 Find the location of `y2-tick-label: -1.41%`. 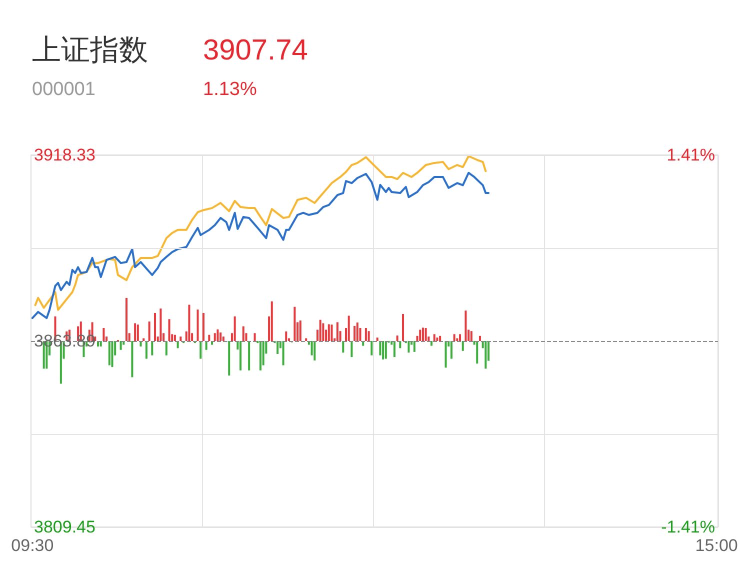

y2-tick-label: -1.41% is located at coordinates (688, 527).